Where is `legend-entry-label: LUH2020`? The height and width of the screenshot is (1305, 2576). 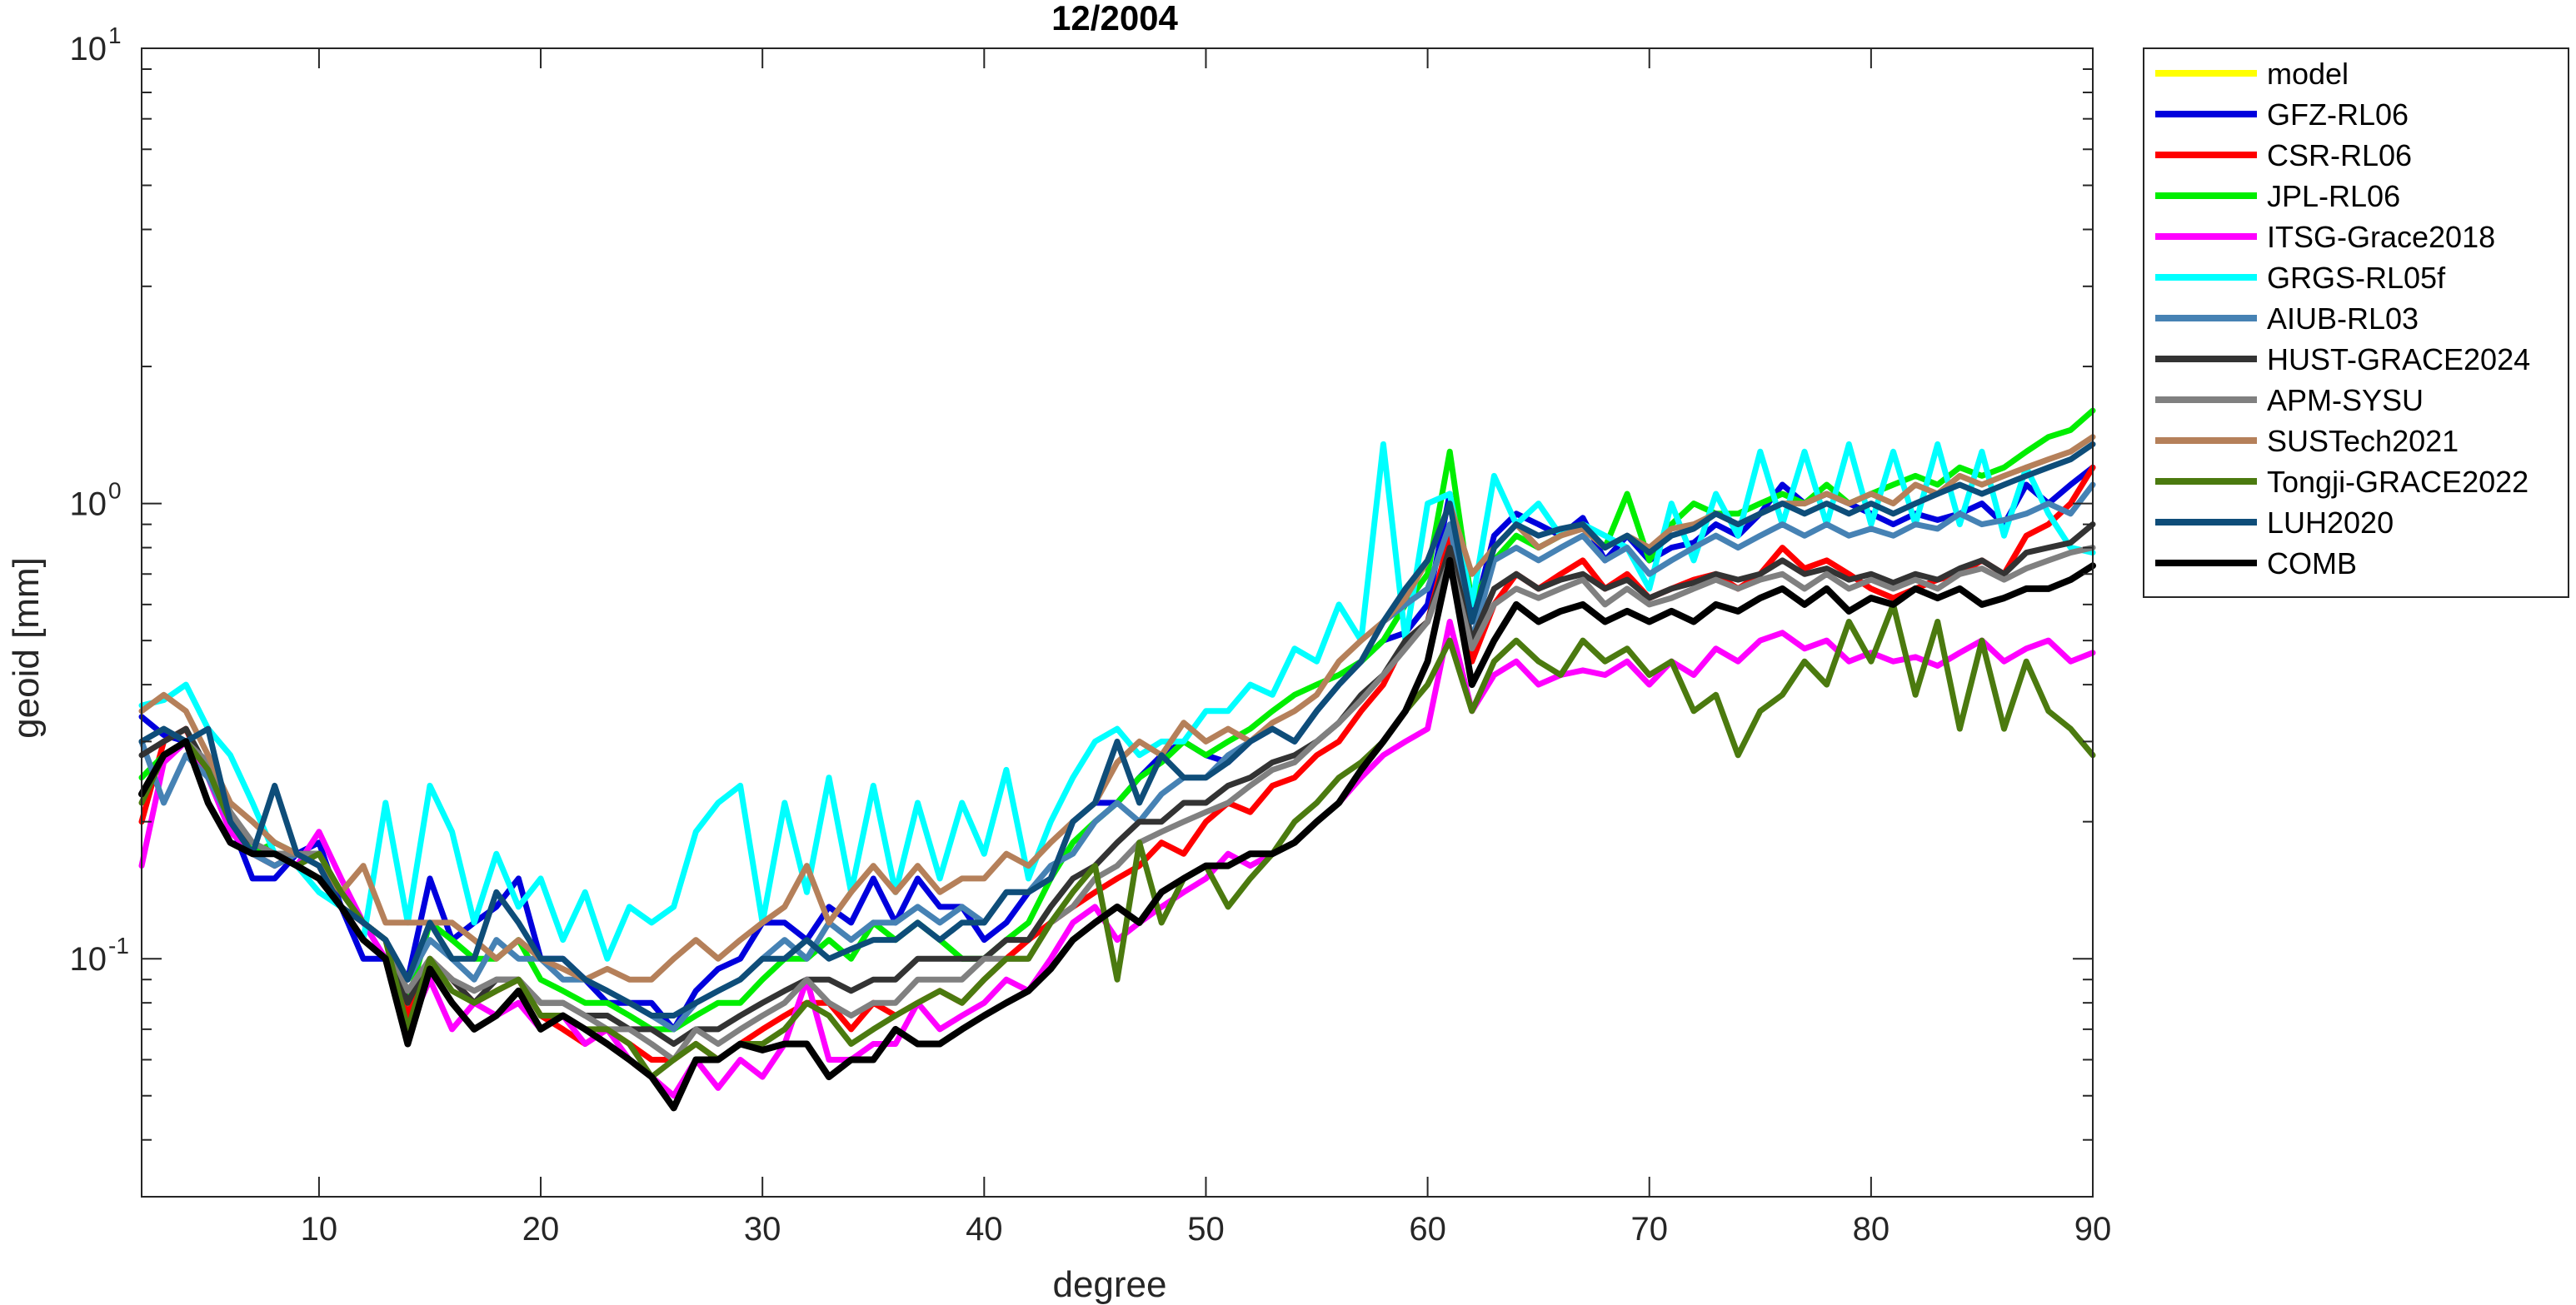 legend-entry-label: LUH2020 is located at coordinates (2330, 523).